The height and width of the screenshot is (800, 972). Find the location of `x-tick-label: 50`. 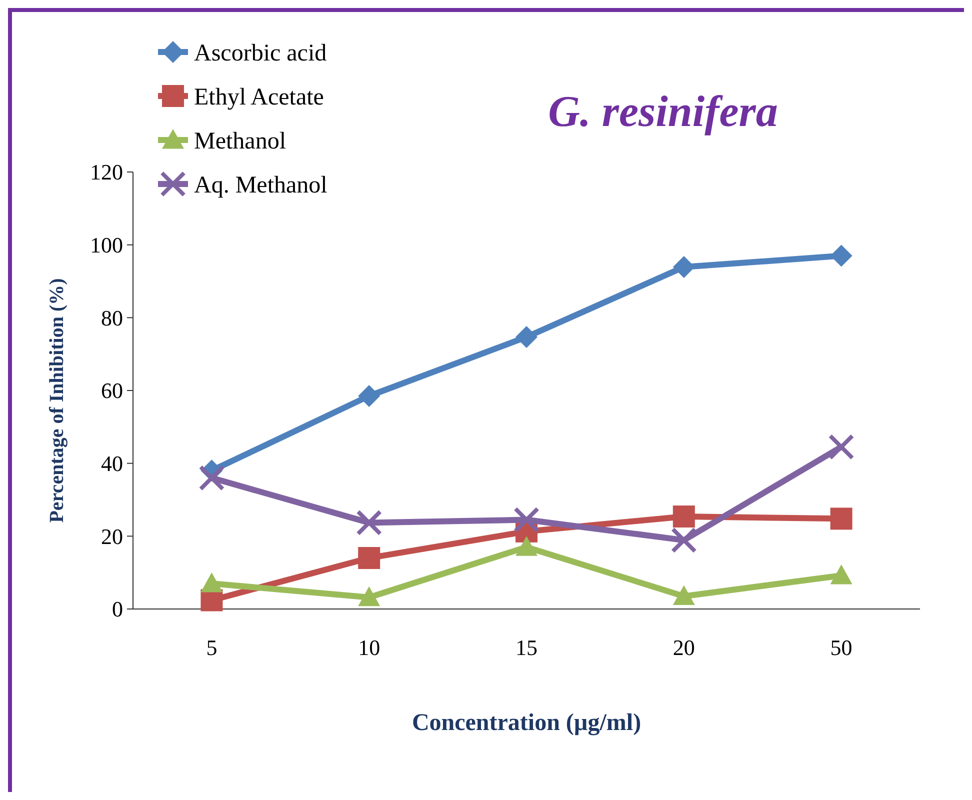

x-tick-label: 50 is located at coordinates (841, 647).